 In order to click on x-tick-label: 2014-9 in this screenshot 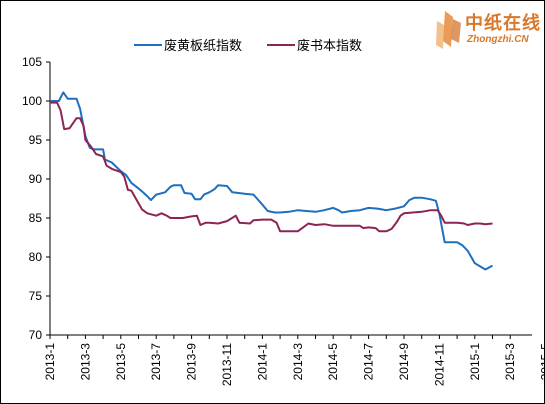, I will do `click(404, 362)`.